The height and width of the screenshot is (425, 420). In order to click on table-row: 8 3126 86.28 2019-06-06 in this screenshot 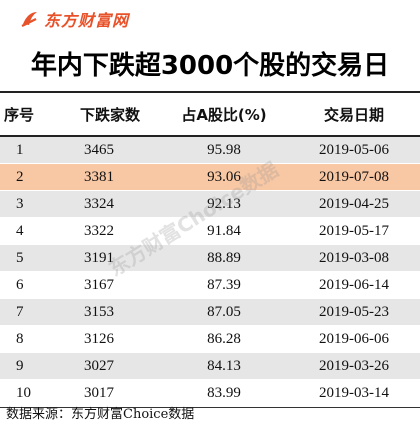, I will do `click(210, 339)`.